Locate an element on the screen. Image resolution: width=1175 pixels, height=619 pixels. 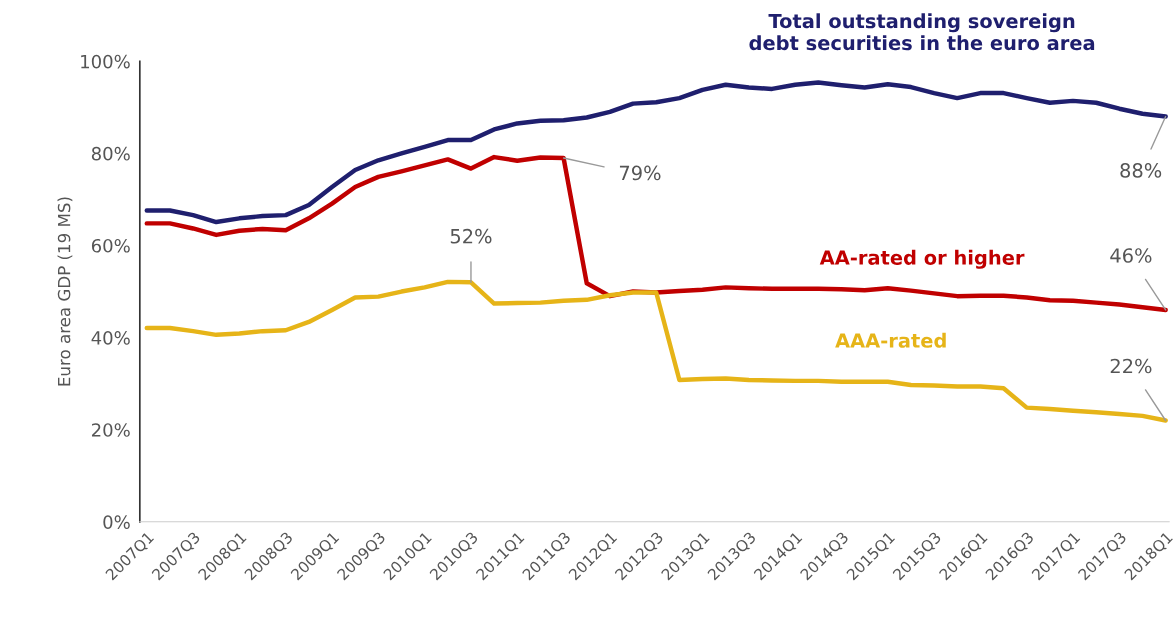
series-label: AAA-rated is located at coordinates (890, 340).